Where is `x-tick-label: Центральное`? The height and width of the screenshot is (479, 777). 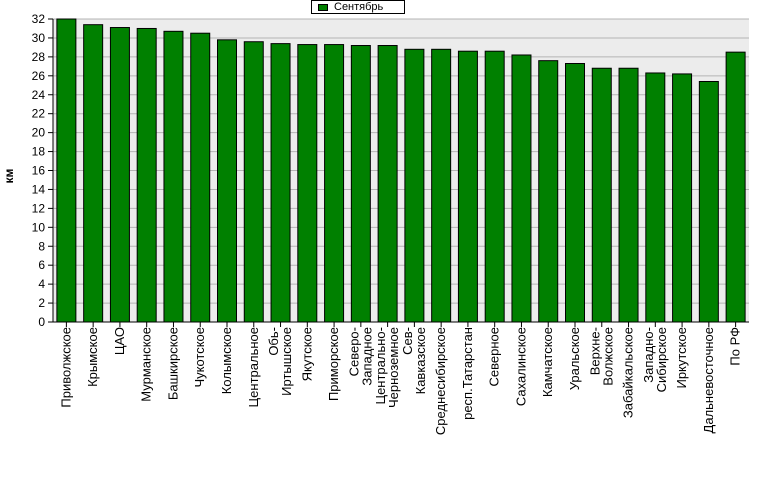 x-tick-label: Центральное is located at coordinates (253, 367).